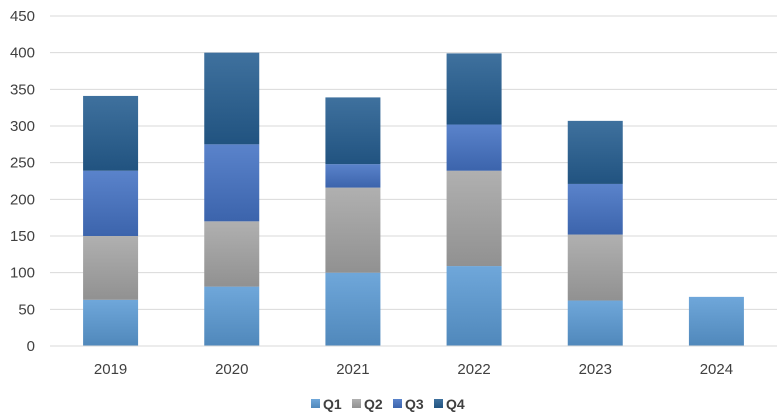 The width and height of the screenshot is (784, 417). Describe the element at coordinates (22, 163) in the screenshot. I see `y-tick-label: 250` at that location.